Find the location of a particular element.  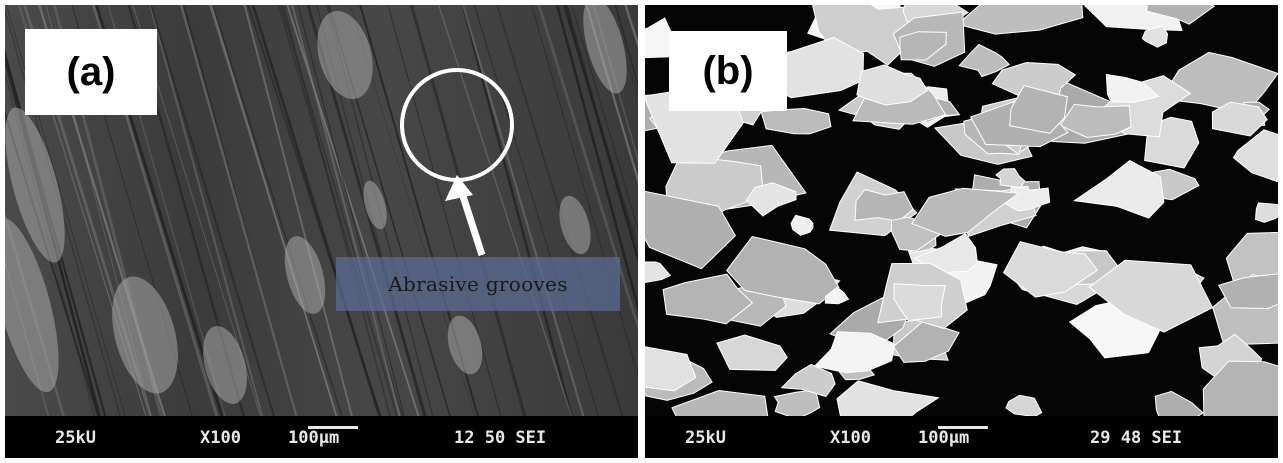

image-id-readout: 29 48 SEI is located at coordinates (1136, 438).